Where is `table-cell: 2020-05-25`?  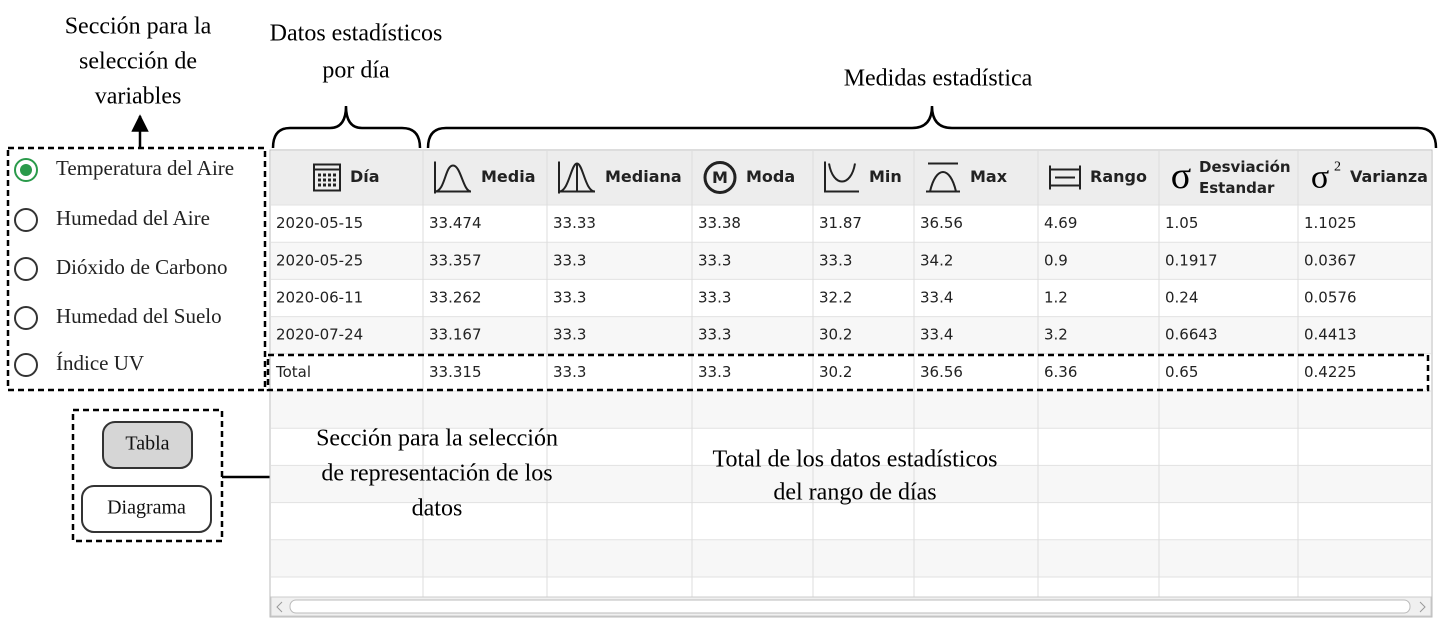
table-cell: 2020-05-25 is located at coordinates (319, 260).